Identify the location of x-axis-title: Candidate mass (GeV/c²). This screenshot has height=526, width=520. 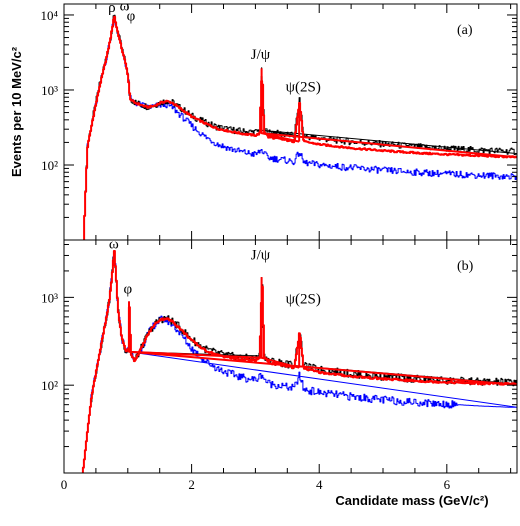
(411, 500).